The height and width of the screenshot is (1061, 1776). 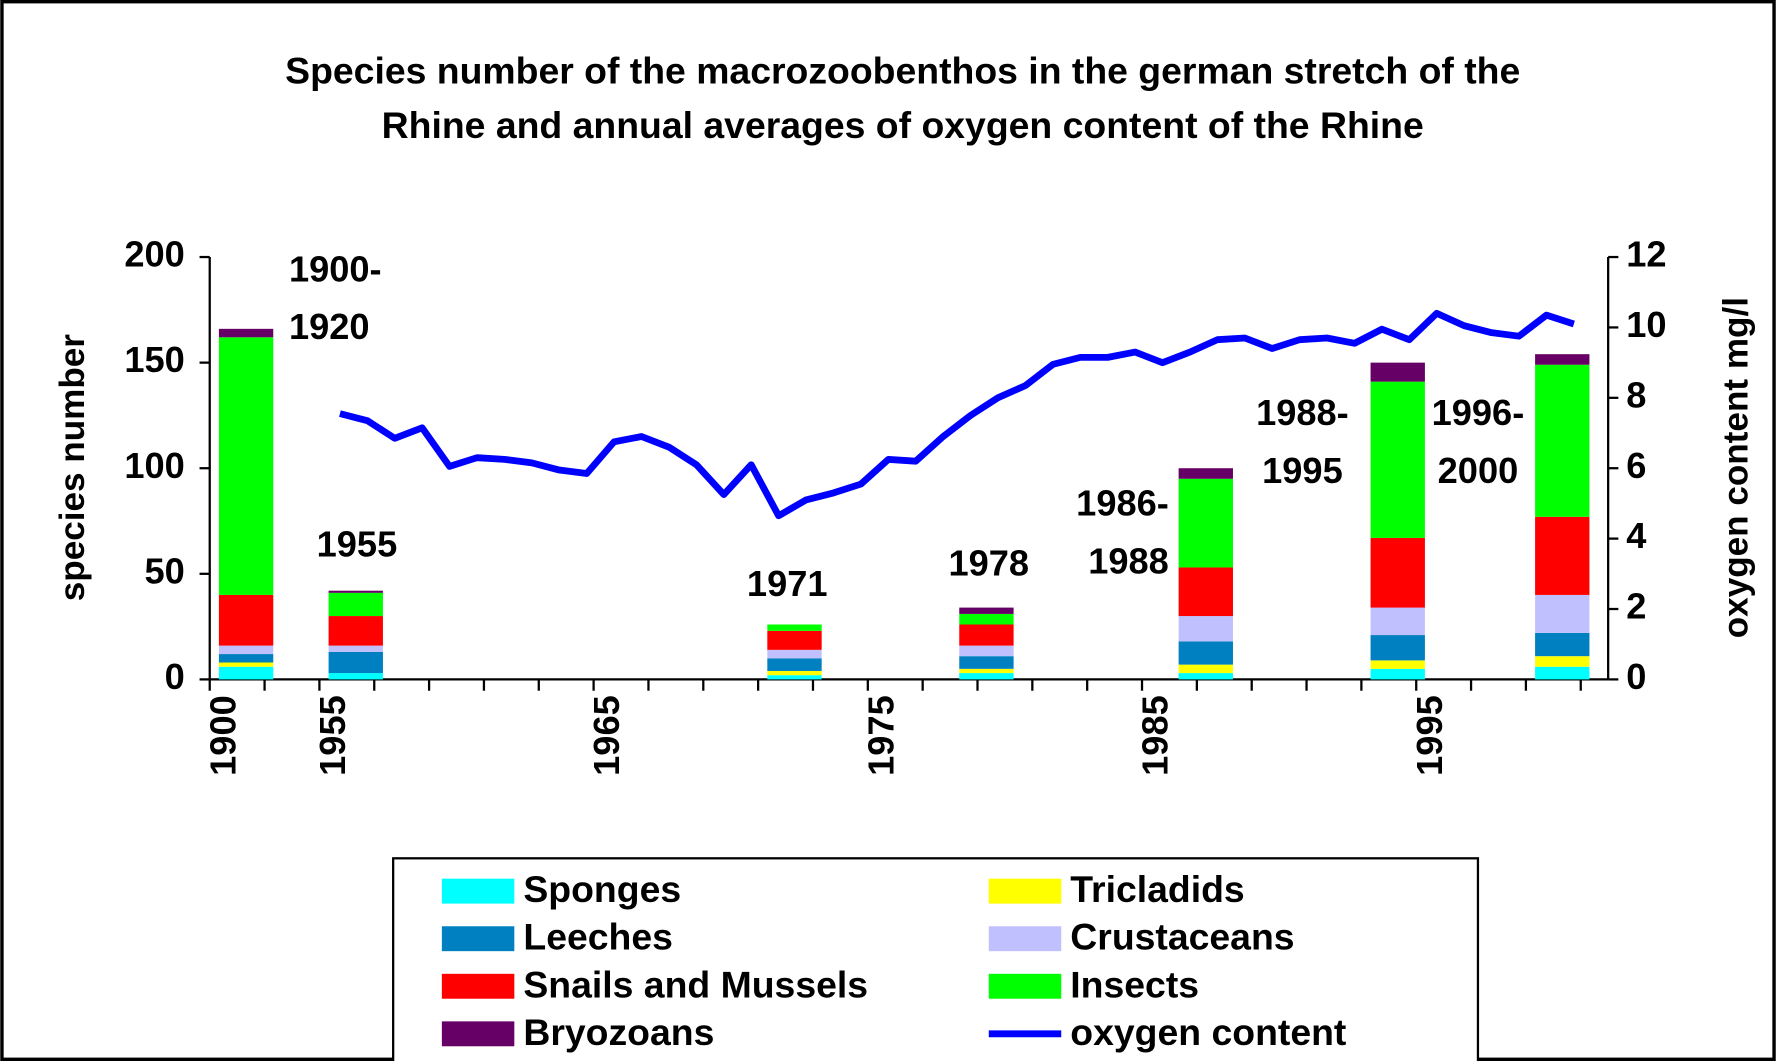 I want to click on legend-label: Tricladids, so click(x=1157, y=889).